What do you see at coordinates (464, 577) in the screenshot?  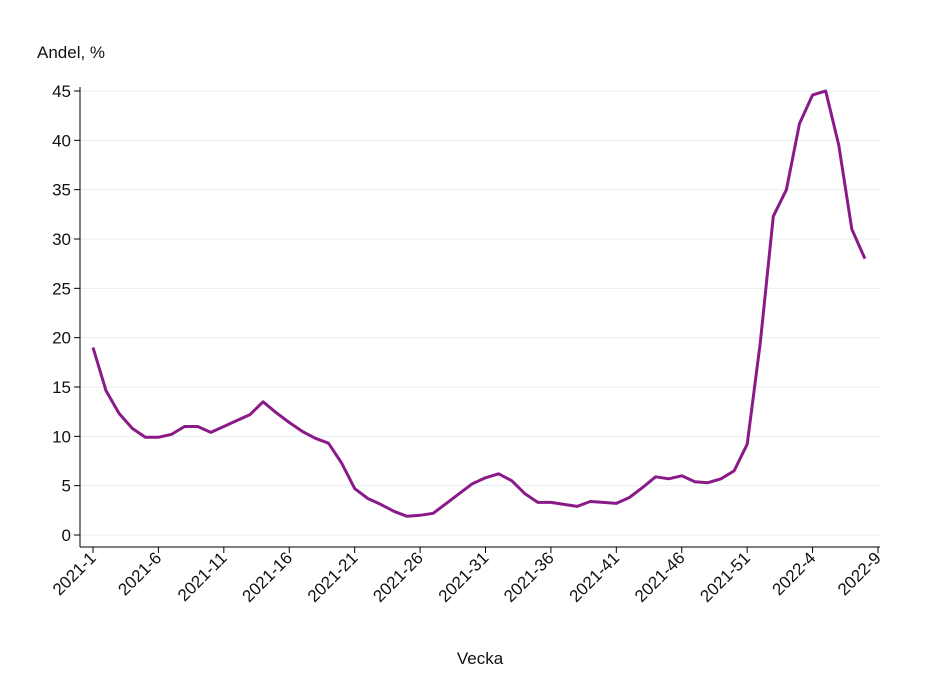 I see `x-tick-label: 2021-31` at bounding box center [464, 577].